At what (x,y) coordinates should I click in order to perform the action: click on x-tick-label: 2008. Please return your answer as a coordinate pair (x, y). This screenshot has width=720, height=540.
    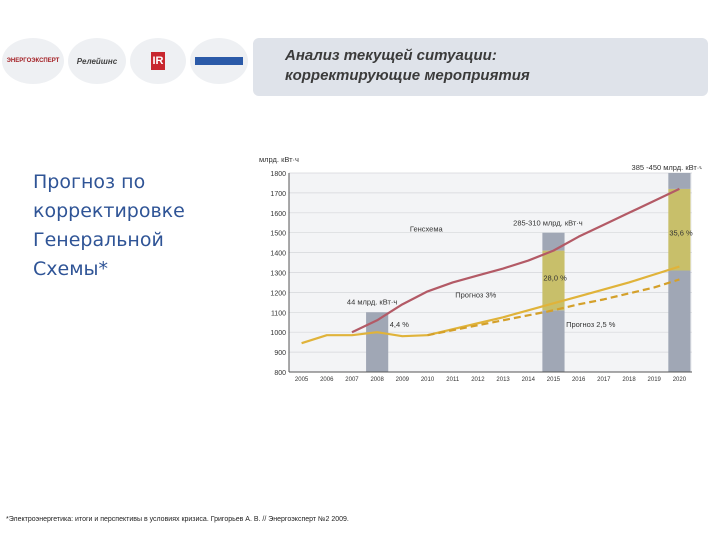
    Looking at the image, I should click on (377, 380).